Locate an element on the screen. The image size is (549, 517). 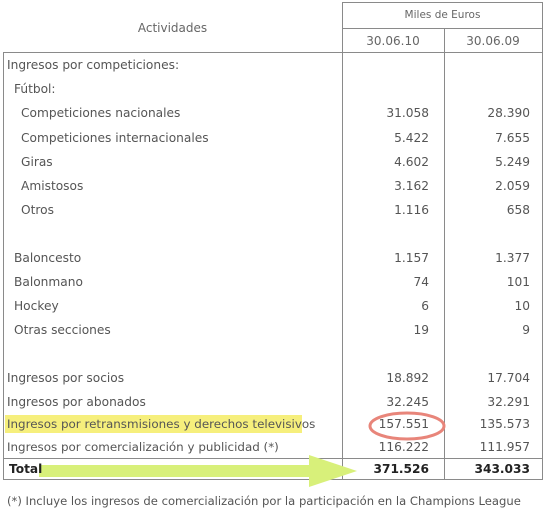
value-2009: 111.957 is located at coordinates (504, 447).